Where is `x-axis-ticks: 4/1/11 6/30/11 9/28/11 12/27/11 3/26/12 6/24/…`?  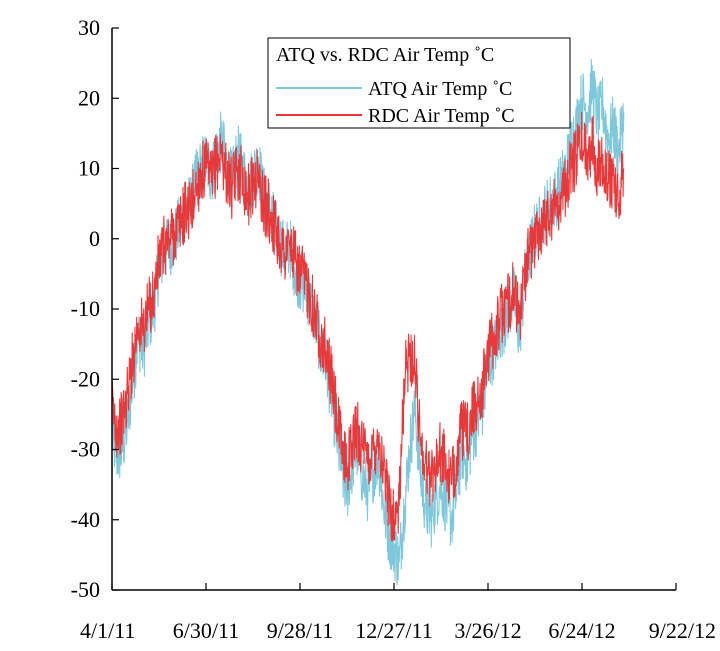 x-axis-ticks: 4/1/11 6/30/11 9/28/11 12/27/11 3/26/12 6/24/… is located at coordinates (398, 613).